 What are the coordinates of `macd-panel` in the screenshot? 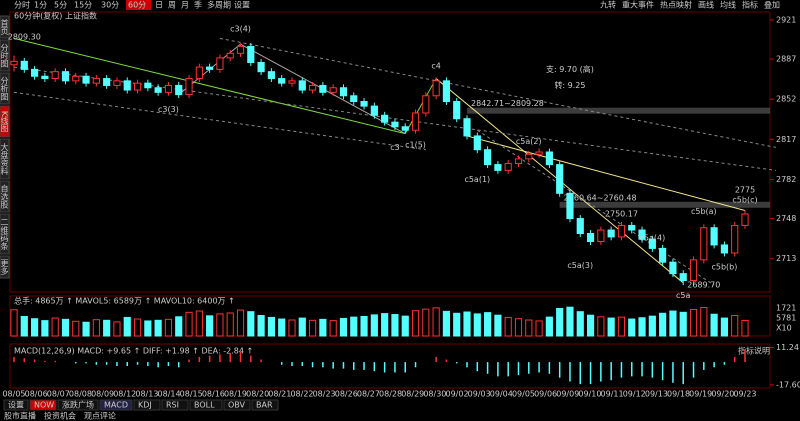 It's located at (390, 366).